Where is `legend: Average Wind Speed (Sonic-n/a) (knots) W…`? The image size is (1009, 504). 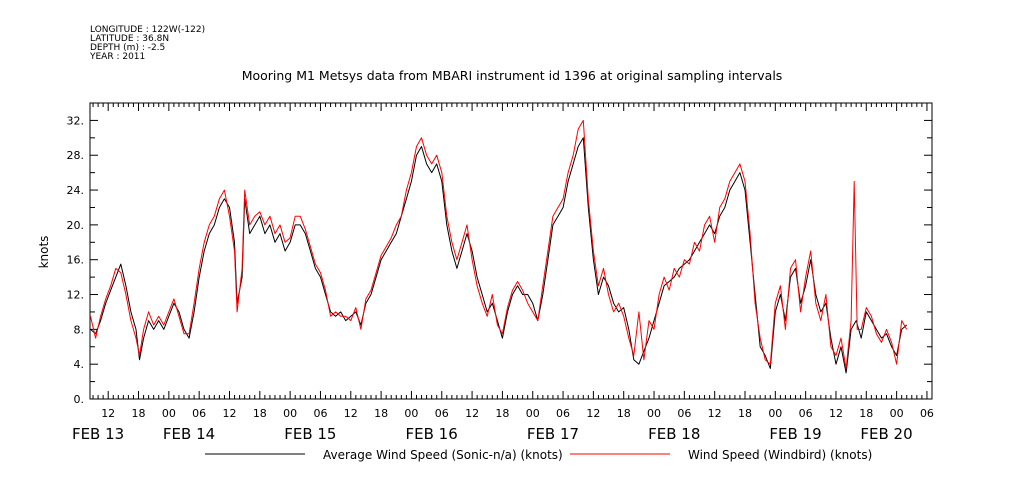
legend: Average Wind Speed (Sonic-n/a) (knots) W… is located at coordinates (538, 455).